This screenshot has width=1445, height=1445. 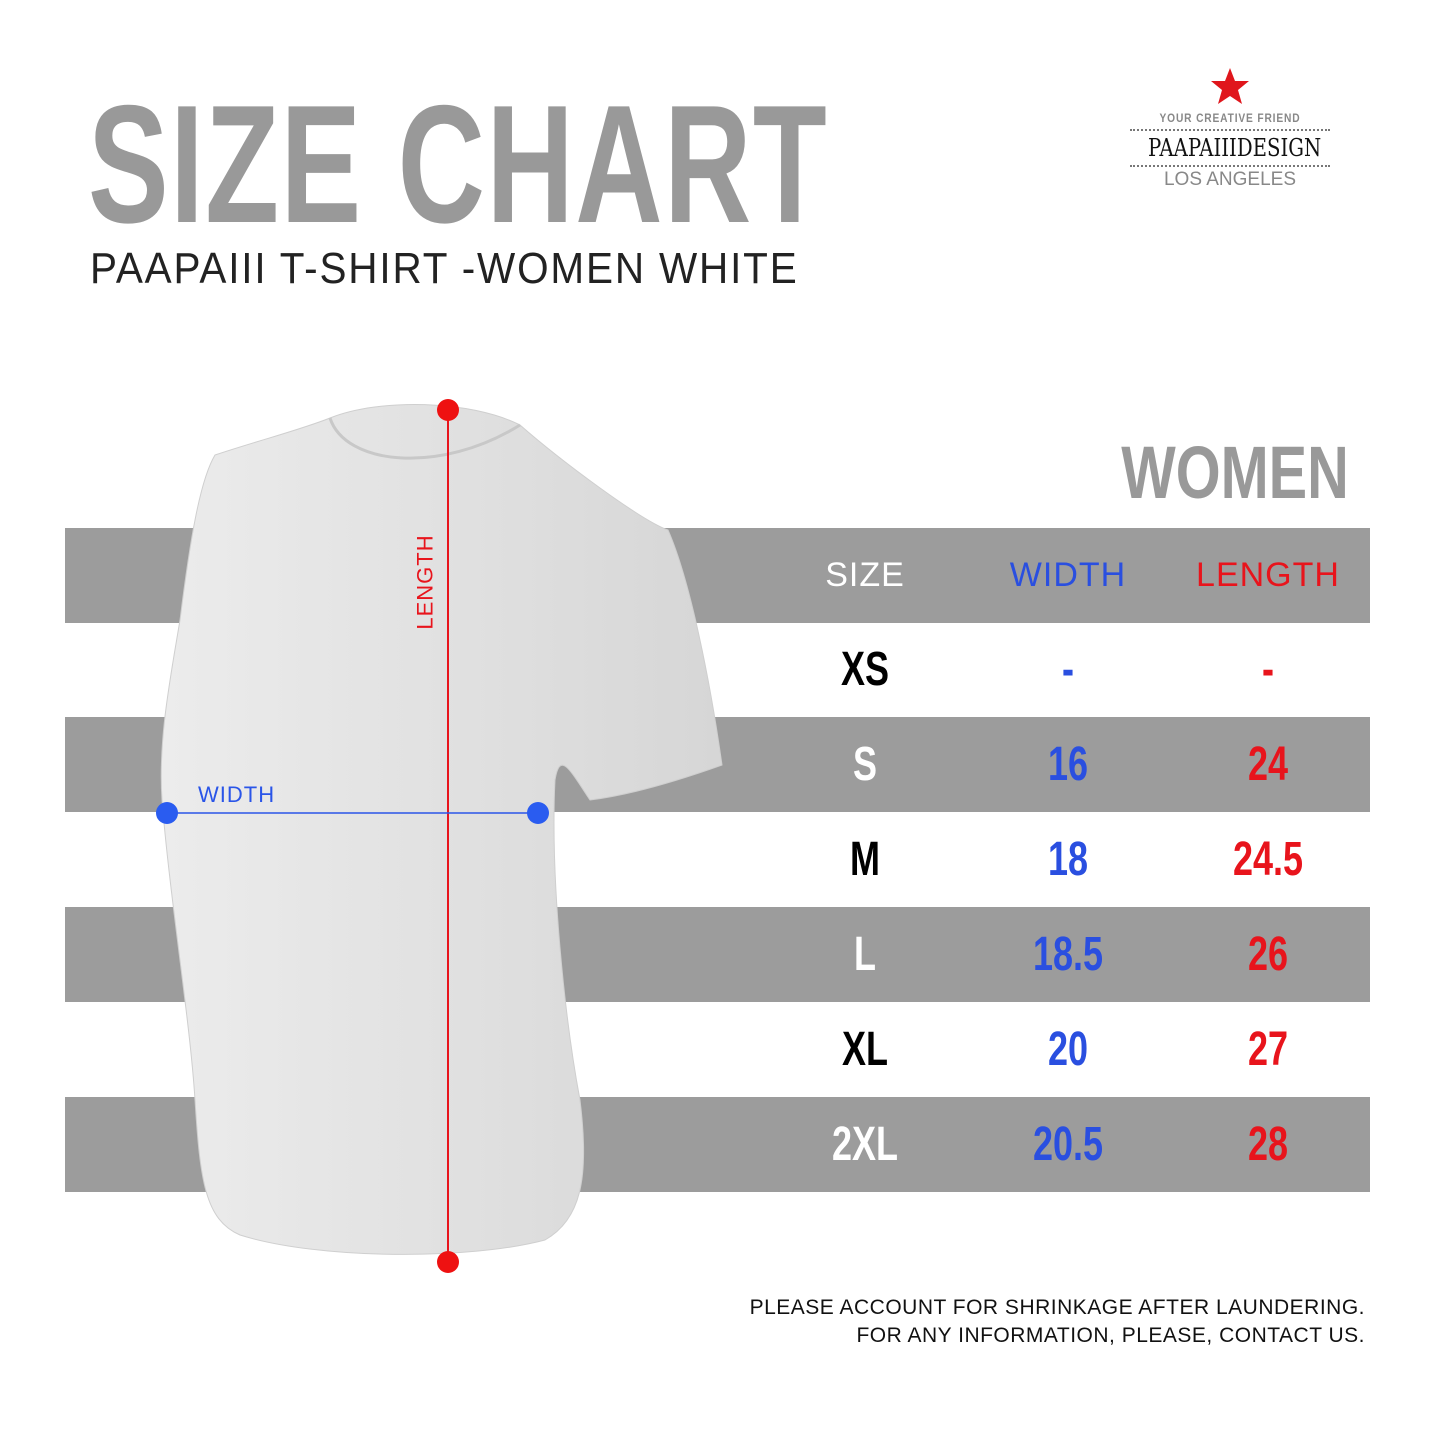 What do you see at coordinates (167, 813) in the screenshot?
I see `width-marker-left` at bounding box center [167, 813].